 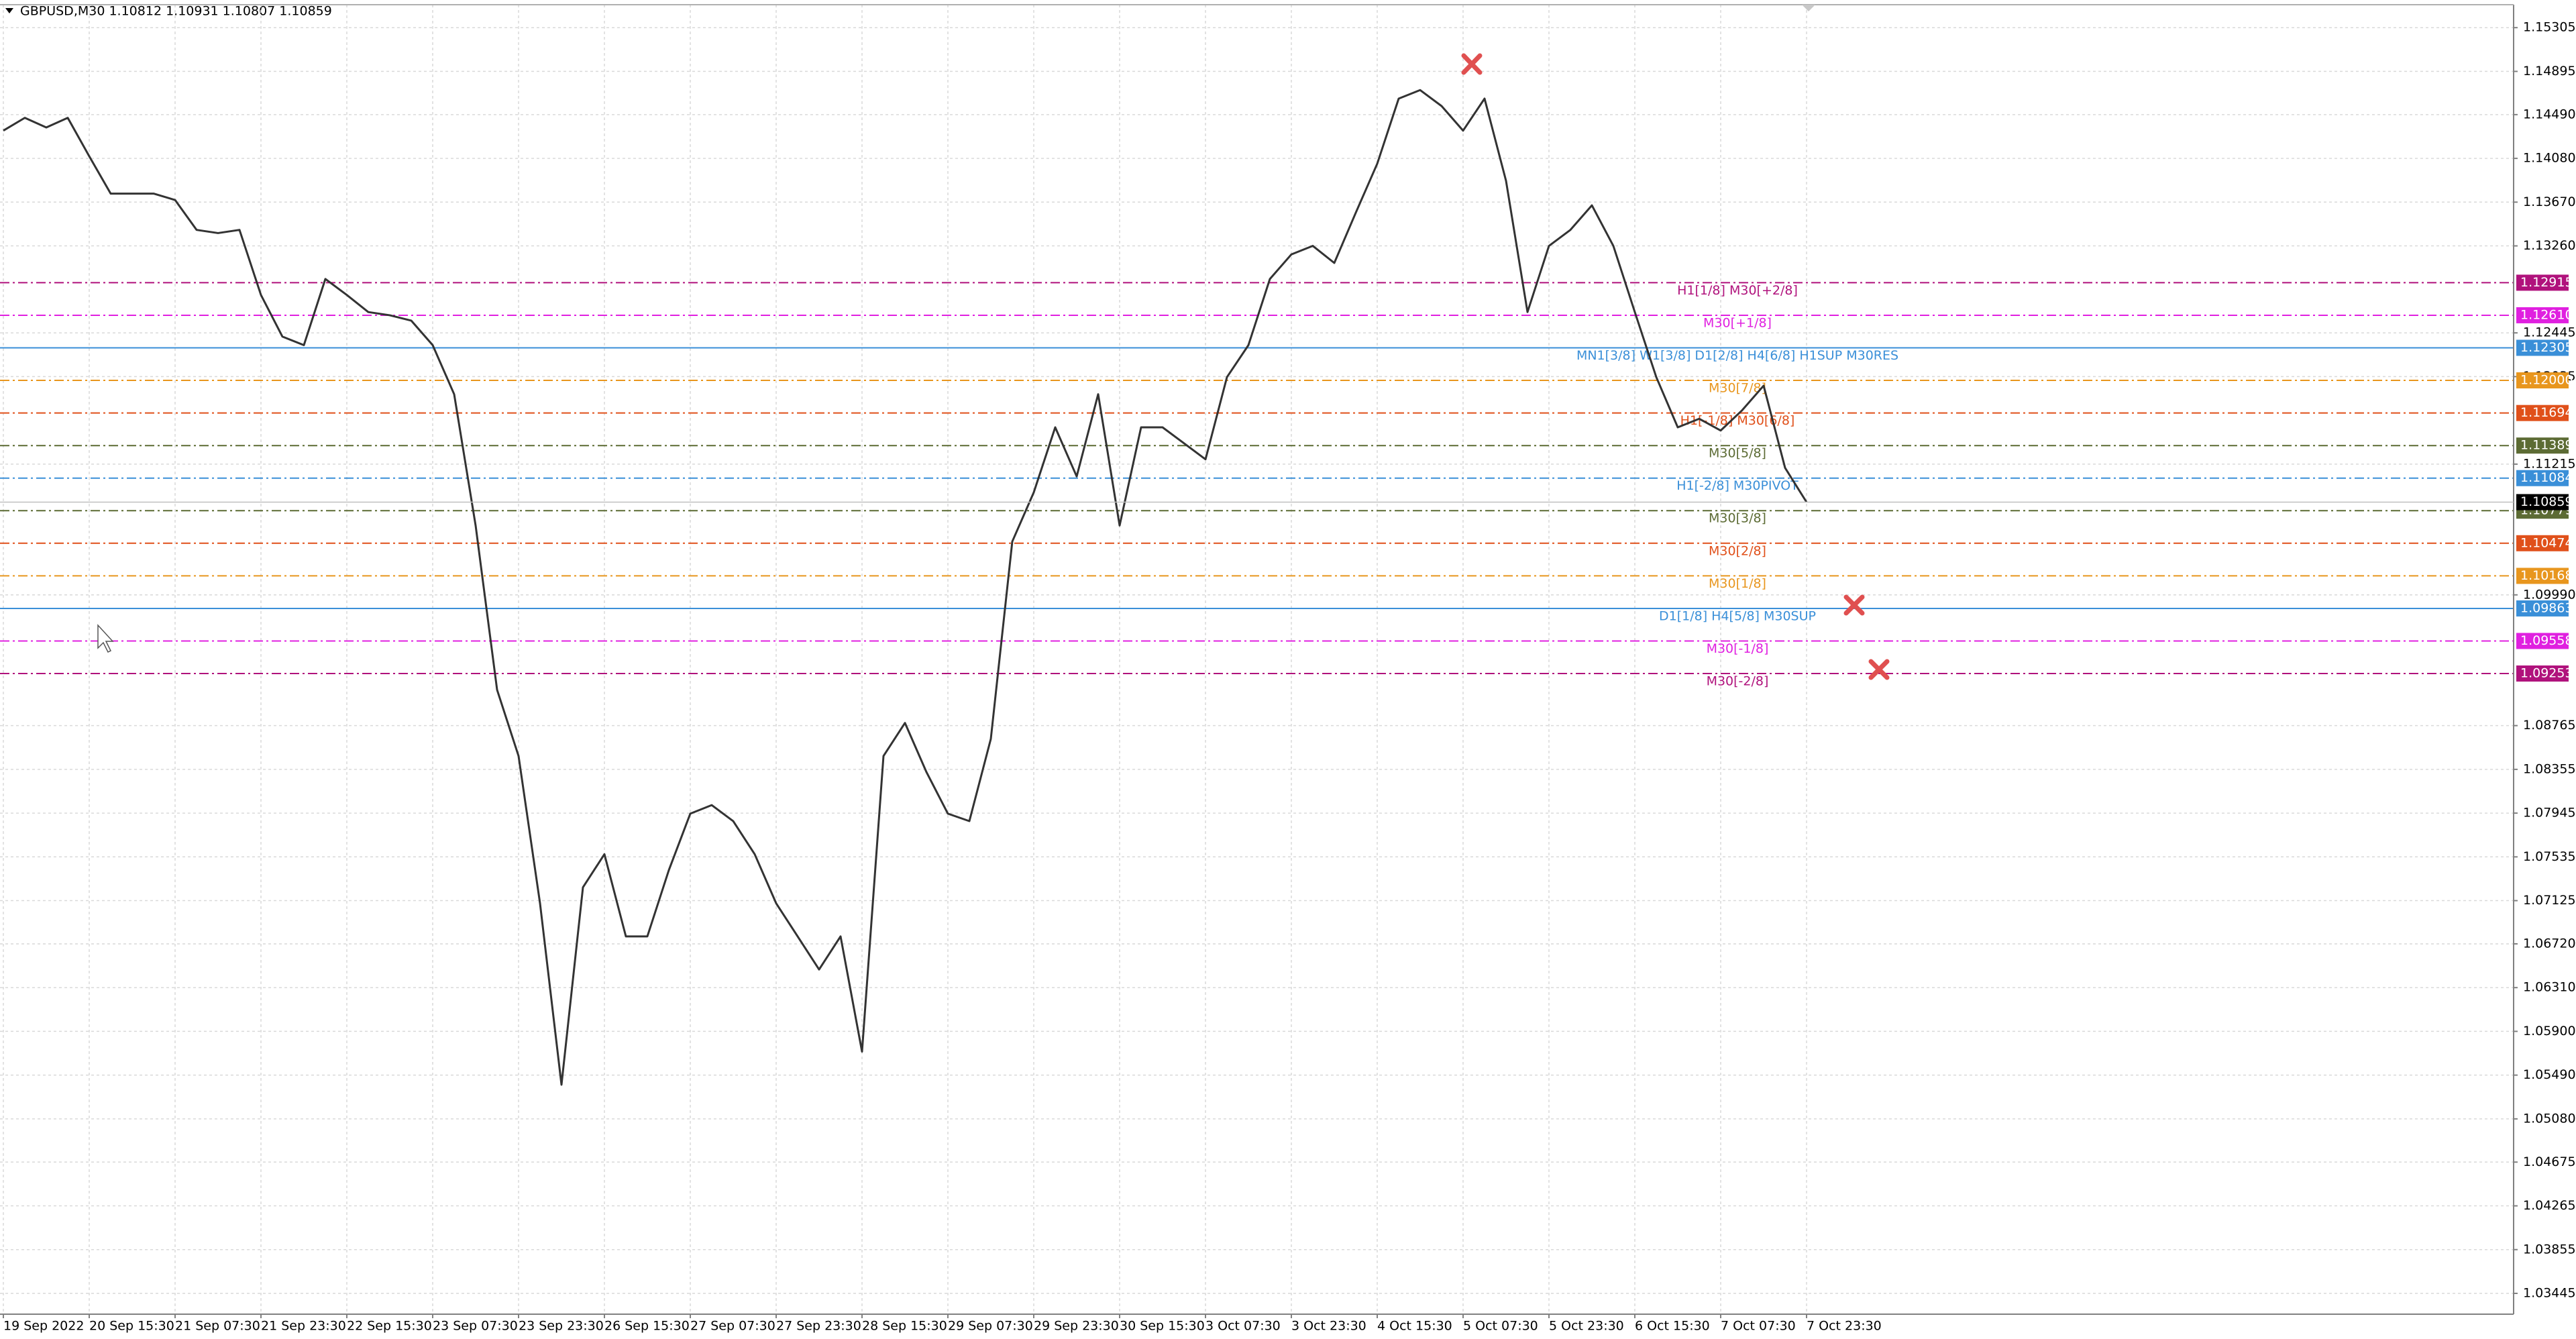 What do you see at coordinates (2546, 575) in the screenshot?
I see `price-tag-label: 1.10168` at bounding box center [2546, 575].